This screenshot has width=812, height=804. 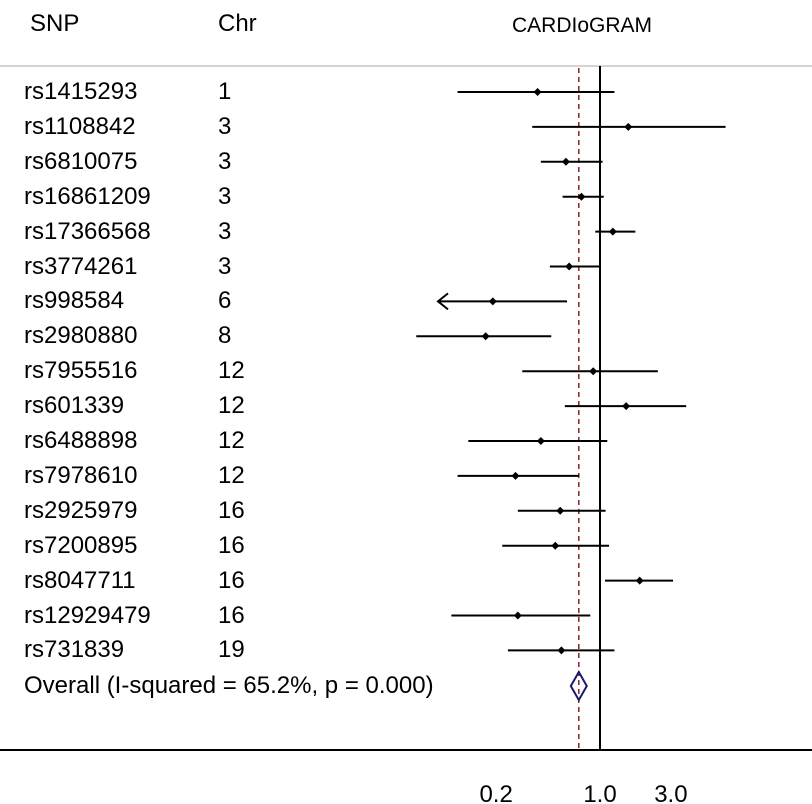 I want to click on chr-label: 6, so click(x=225, y=301).